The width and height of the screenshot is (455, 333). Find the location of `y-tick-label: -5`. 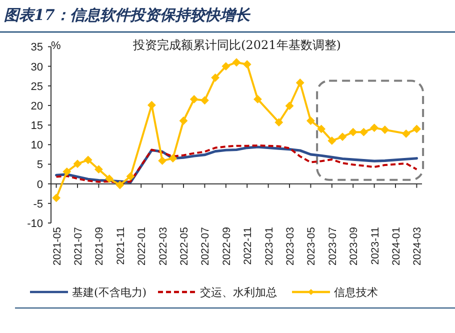

y-tick-label: -5 is located at coordinates (38, 204).